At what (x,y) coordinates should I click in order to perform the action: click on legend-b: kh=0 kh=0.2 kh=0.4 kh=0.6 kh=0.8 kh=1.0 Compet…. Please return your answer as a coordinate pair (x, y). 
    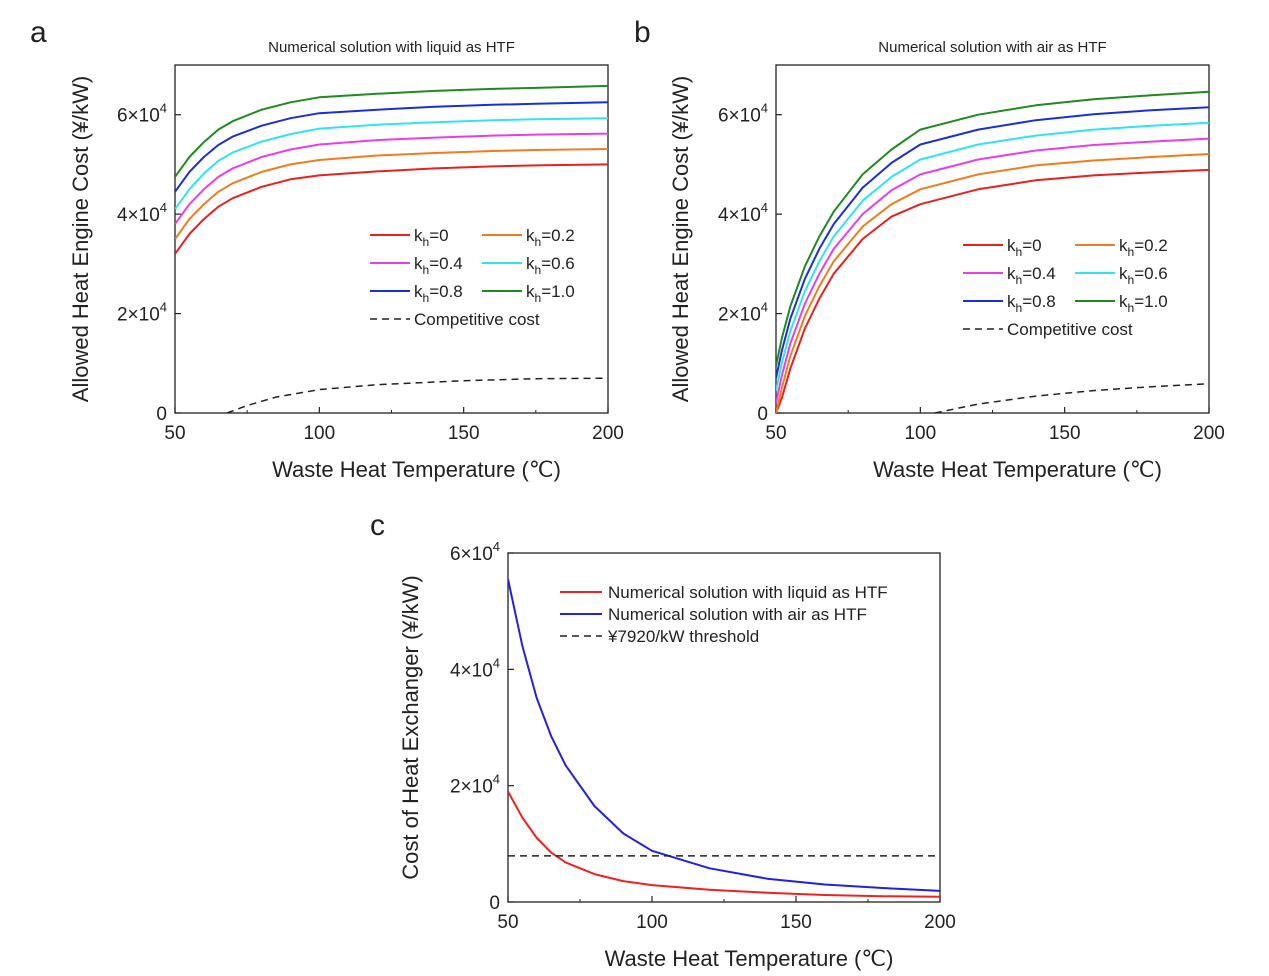
    Looking at the image, I should click on (1065, 287).